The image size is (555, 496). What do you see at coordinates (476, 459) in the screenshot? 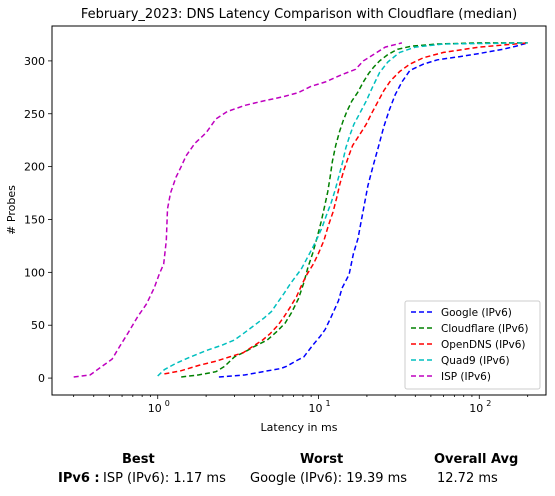
I see `summary-header-overall: Overall Avg` at bounding box center [476, 459].